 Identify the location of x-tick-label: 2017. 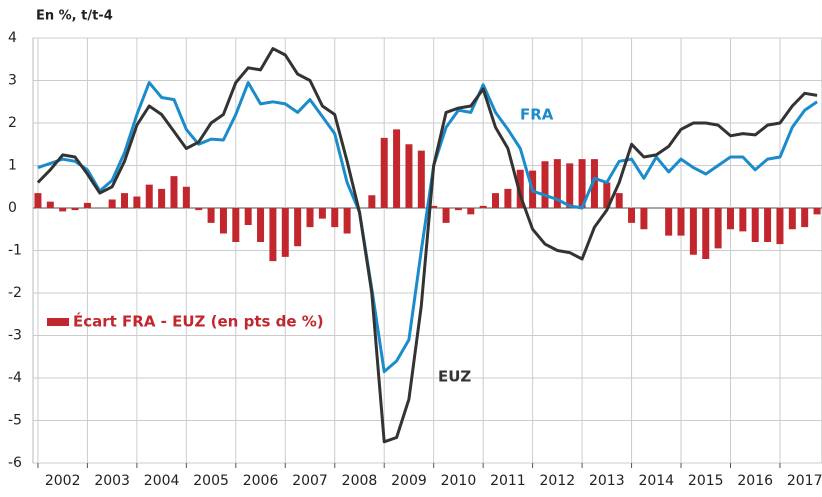
(804, 481).